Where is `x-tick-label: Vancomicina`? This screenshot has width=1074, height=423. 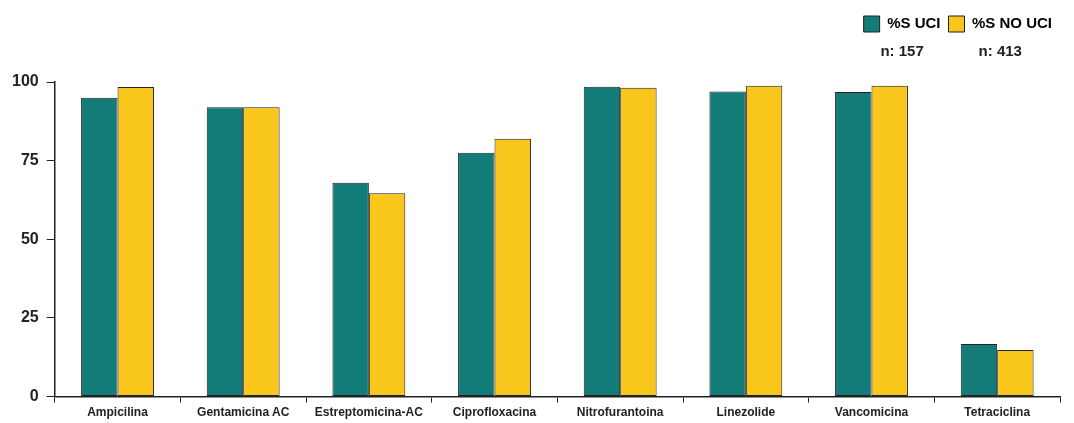
x-tick-label: Vancomicina is located at coordinates (871, 412).